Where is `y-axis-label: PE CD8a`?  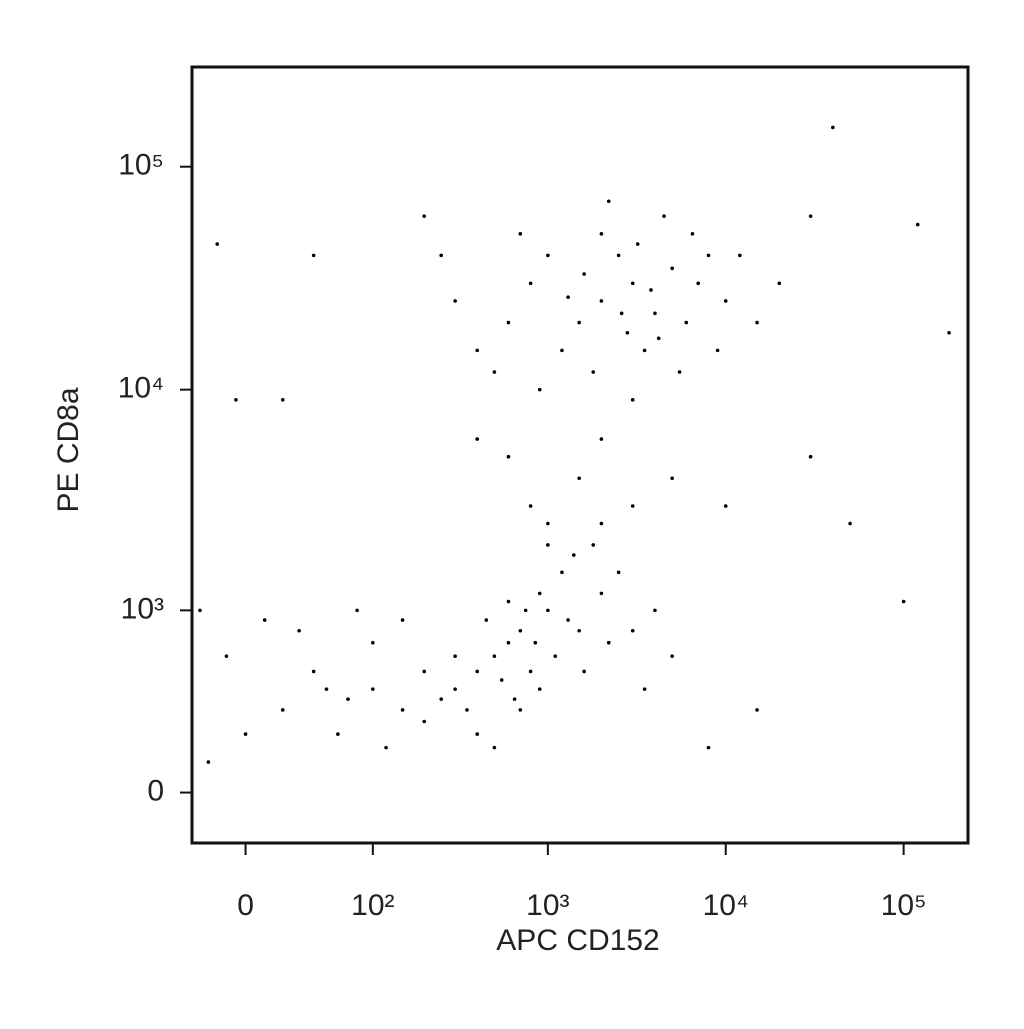 y-axis-label: PE CD8a is located at coordinates (68, 449).